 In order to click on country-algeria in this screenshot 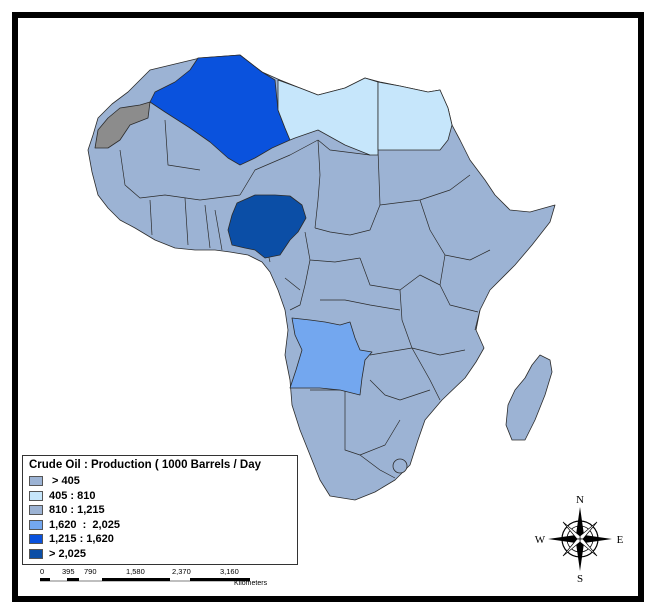, I will do `click(220, 110)`.